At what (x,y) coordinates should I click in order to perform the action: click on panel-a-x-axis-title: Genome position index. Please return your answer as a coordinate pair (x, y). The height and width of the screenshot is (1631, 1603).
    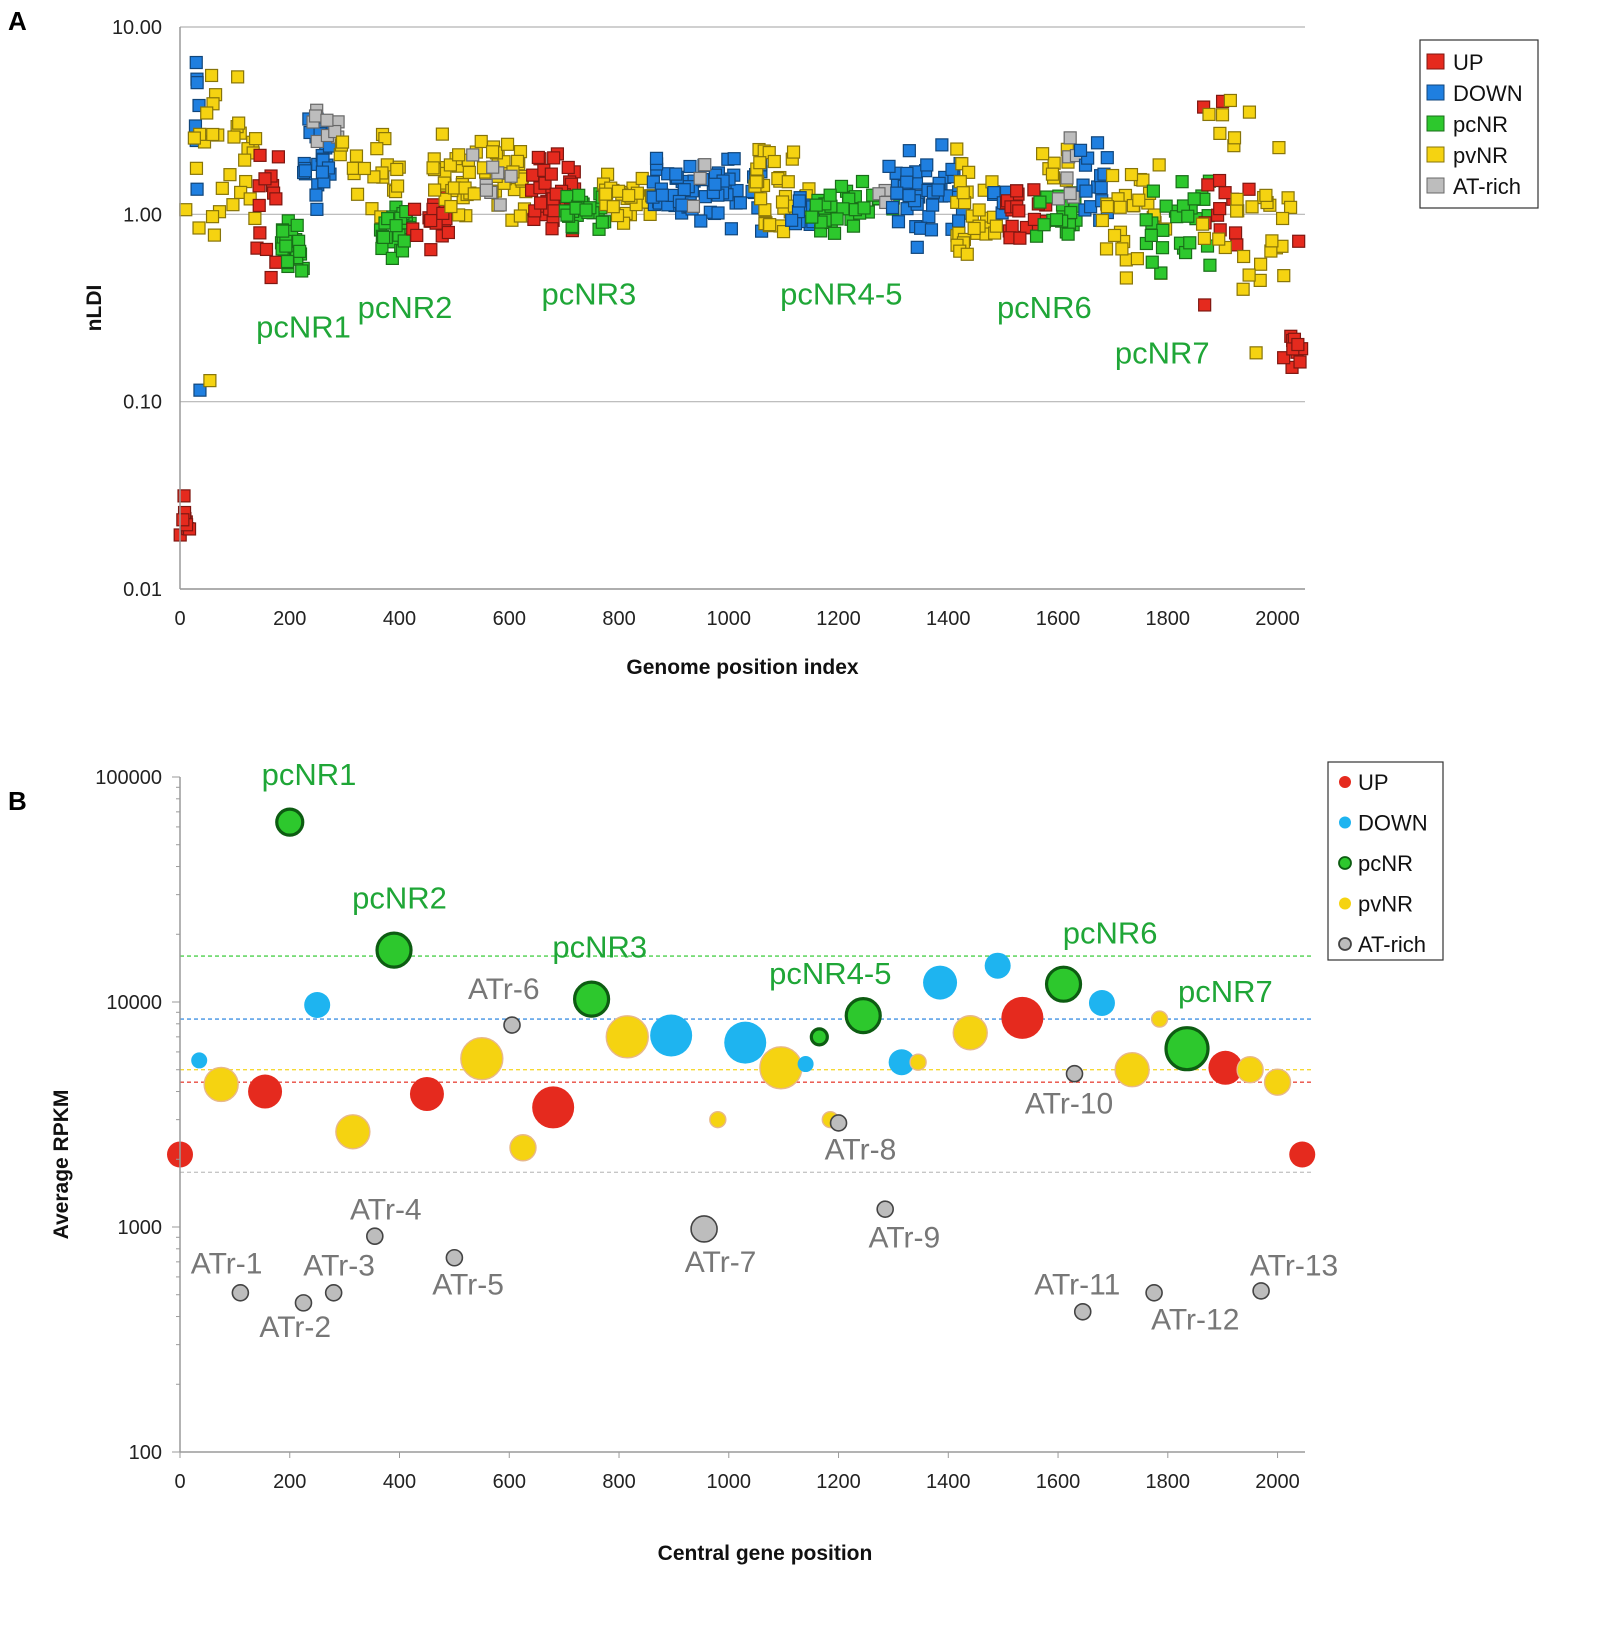
    Looking at the image, I should click on (742, 667).